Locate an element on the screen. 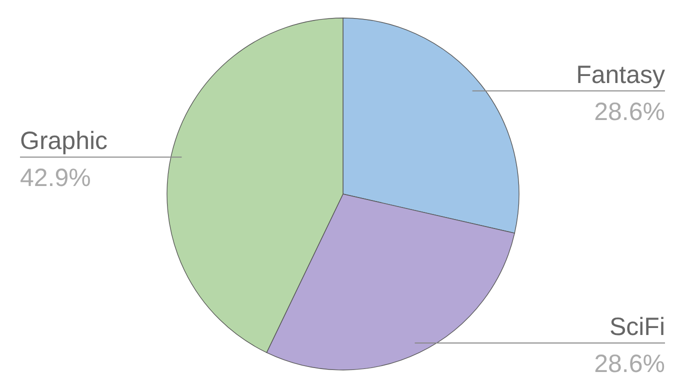 This screenshot has width=685, height=389. slice-label: Graphic is located at coordinates (64, 141).